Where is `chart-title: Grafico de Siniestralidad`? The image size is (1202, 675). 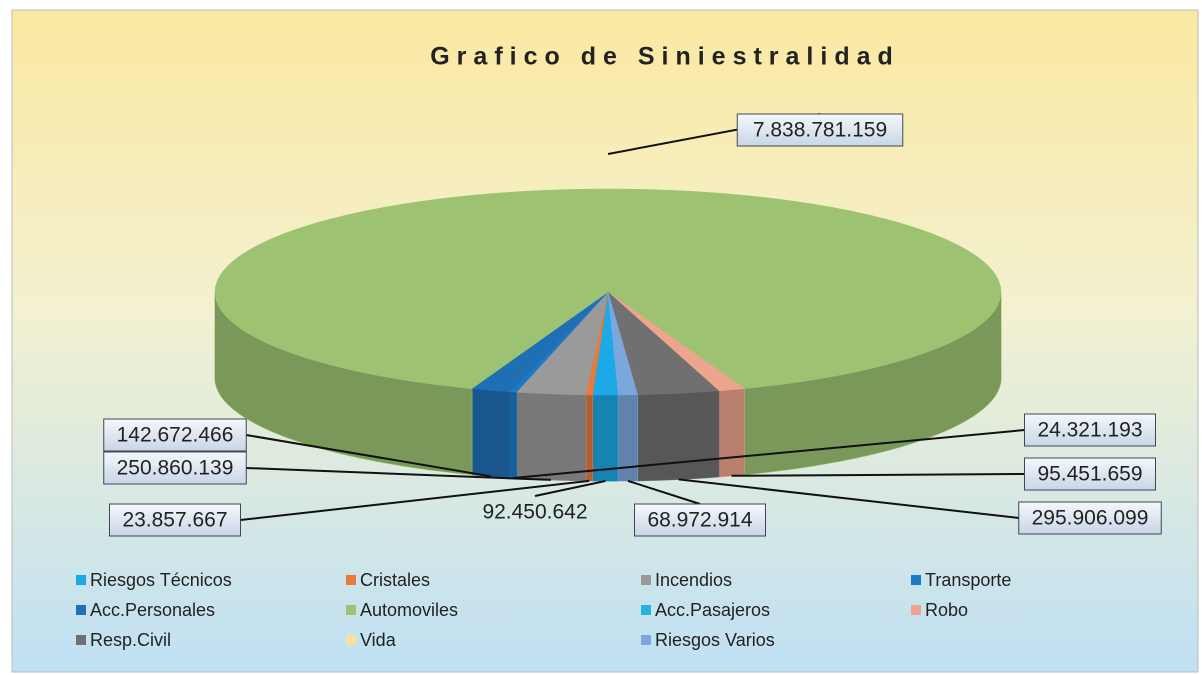
chart-title: Grafico de Siniestralidad is located at coordinates (665, 57).